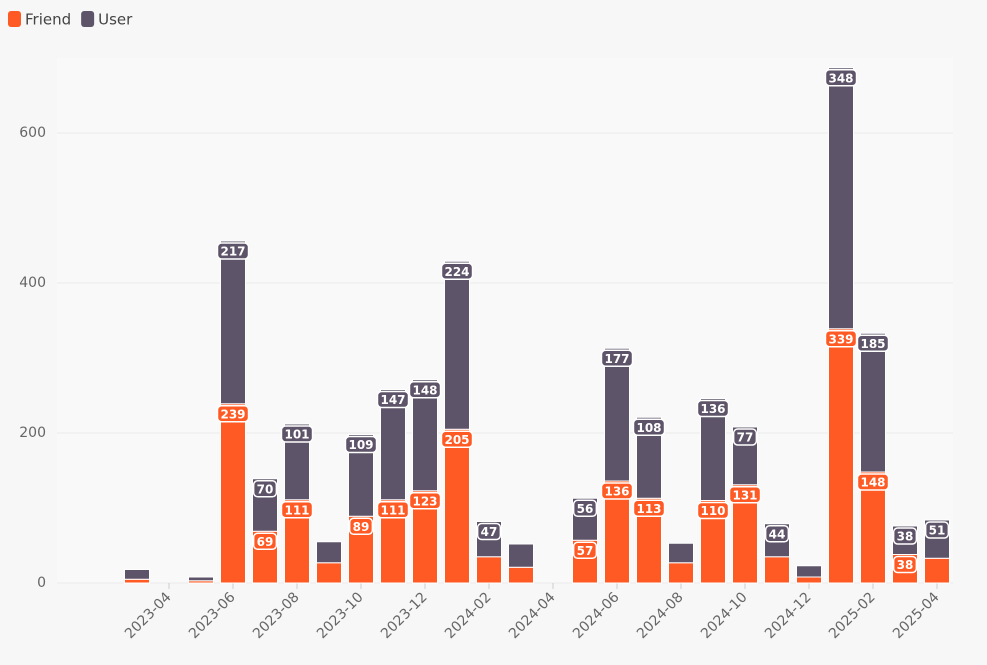  Describe the element at coordinates (852, 615) in the screenshot. I see `x-tick-label: 2025-02` at that location.